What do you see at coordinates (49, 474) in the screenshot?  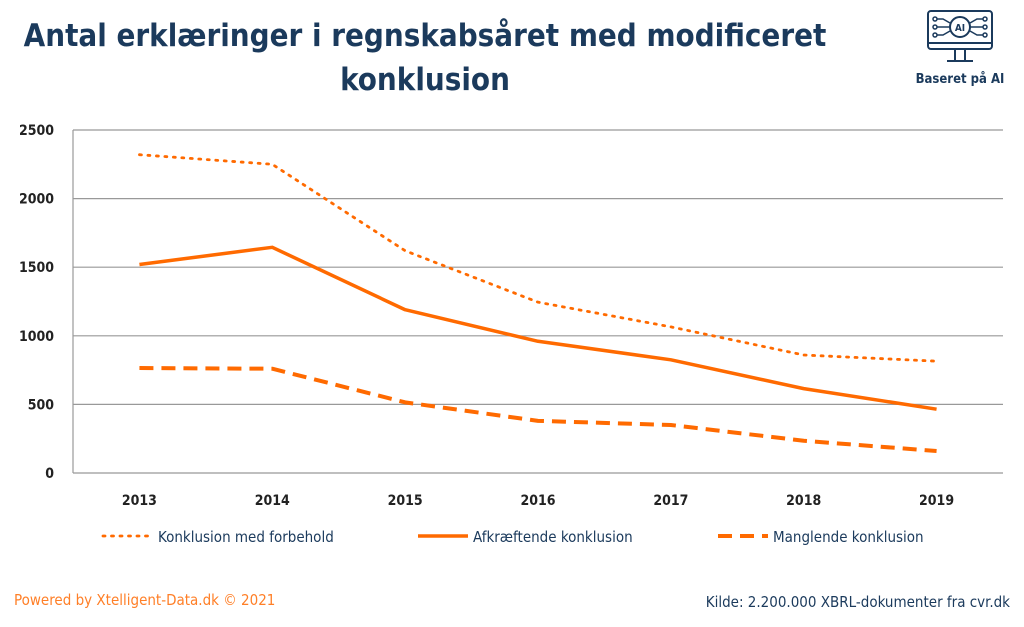 I see `y-tick-label: 0` at bounding box center [49, 474].